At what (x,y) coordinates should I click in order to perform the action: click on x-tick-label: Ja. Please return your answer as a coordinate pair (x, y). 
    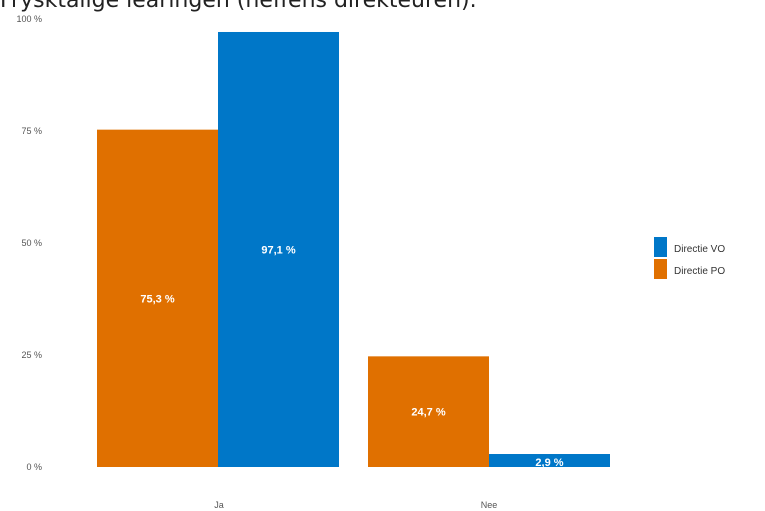
    Looking at the image, I should click on (219, 505).